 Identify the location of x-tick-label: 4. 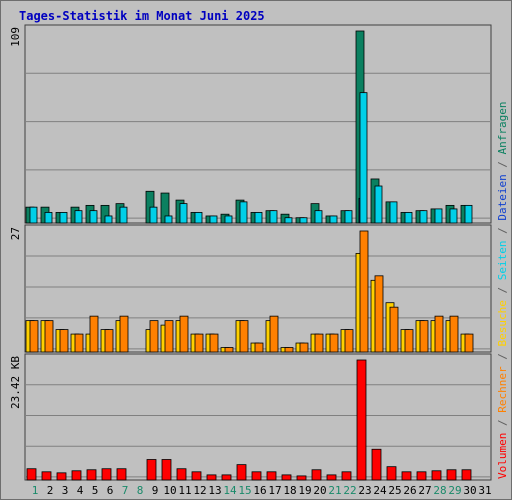
(80, 490).